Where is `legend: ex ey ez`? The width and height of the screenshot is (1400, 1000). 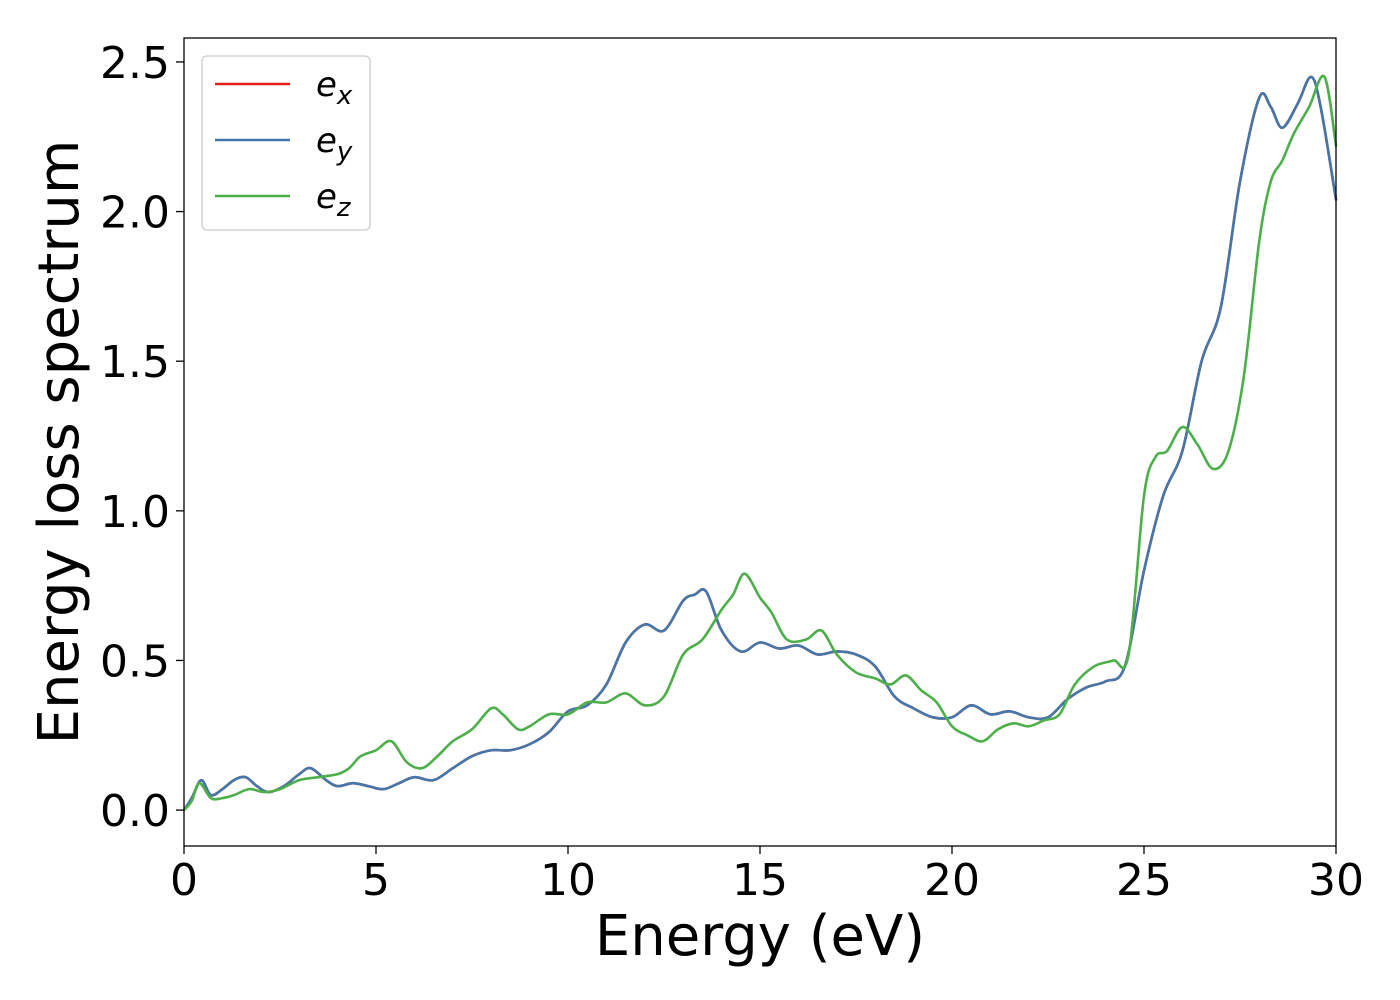 legend: ex ey ez is located at coordinates (286, 143).